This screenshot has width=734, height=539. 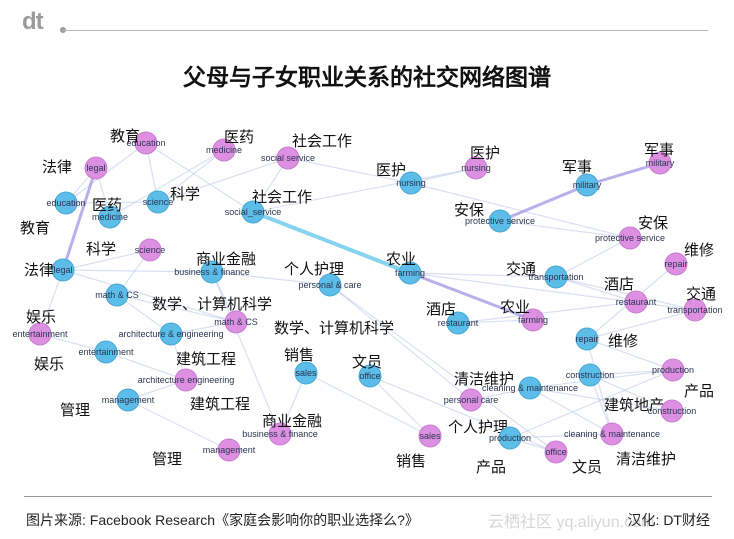 I want to click on node-b-repair: repair 维修, so click(x=606, y=339).